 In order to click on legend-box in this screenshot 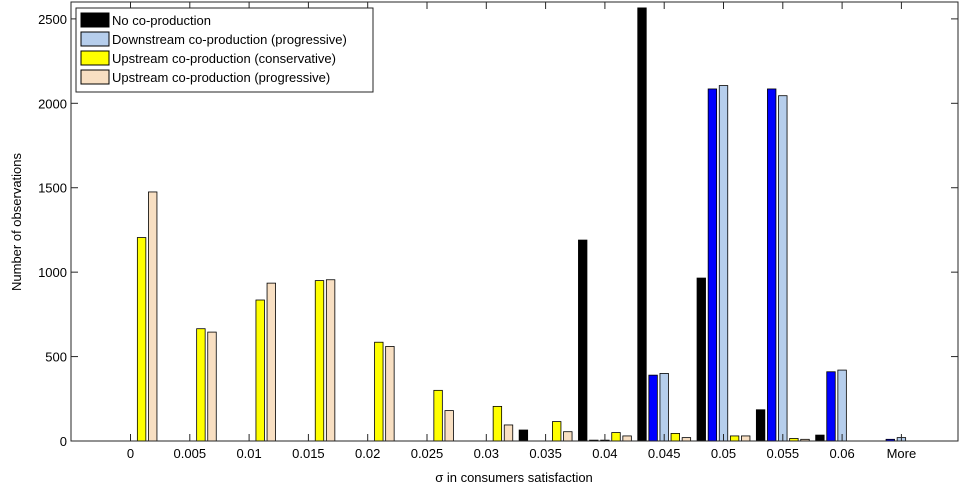, I will do `click(224, 50)`.